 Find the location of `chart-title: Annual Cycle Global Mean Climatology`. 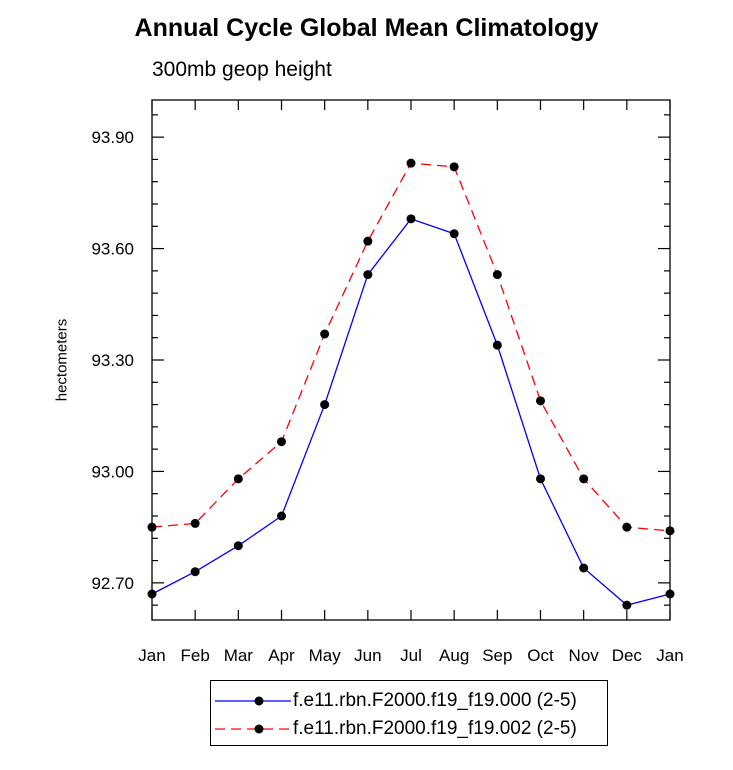

chart-title: Annual Cycle Global Mean Climatology is located at coordinates (366, 28).